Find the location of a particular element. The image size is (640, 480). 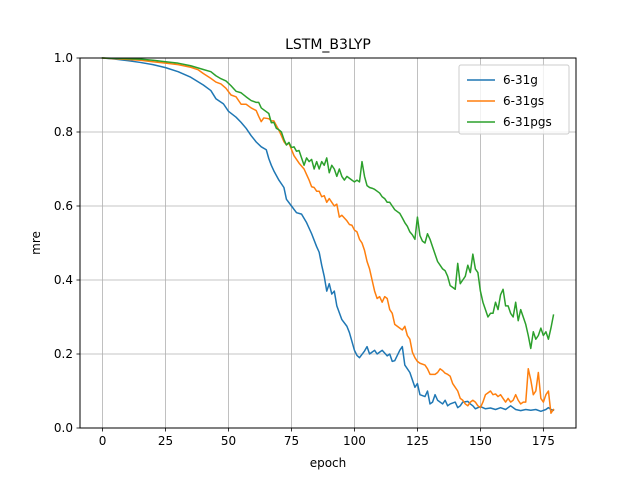

y-tick-label: 0.0 is located at coordinates (63, 428).